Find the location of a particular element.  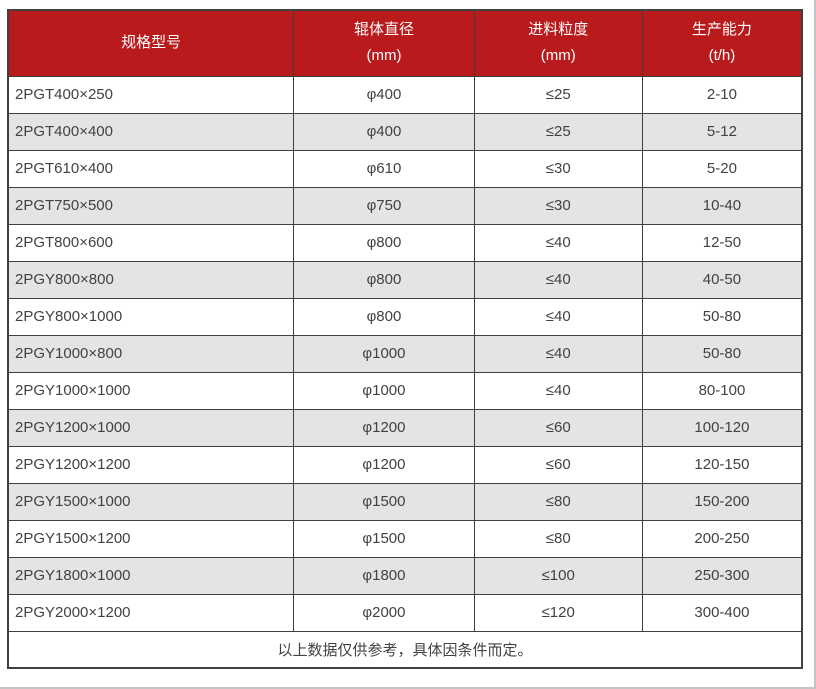

table-row: 2PGY1200×1200 φ1200 ≤60 120-150 is located at coordinates (405, 464).